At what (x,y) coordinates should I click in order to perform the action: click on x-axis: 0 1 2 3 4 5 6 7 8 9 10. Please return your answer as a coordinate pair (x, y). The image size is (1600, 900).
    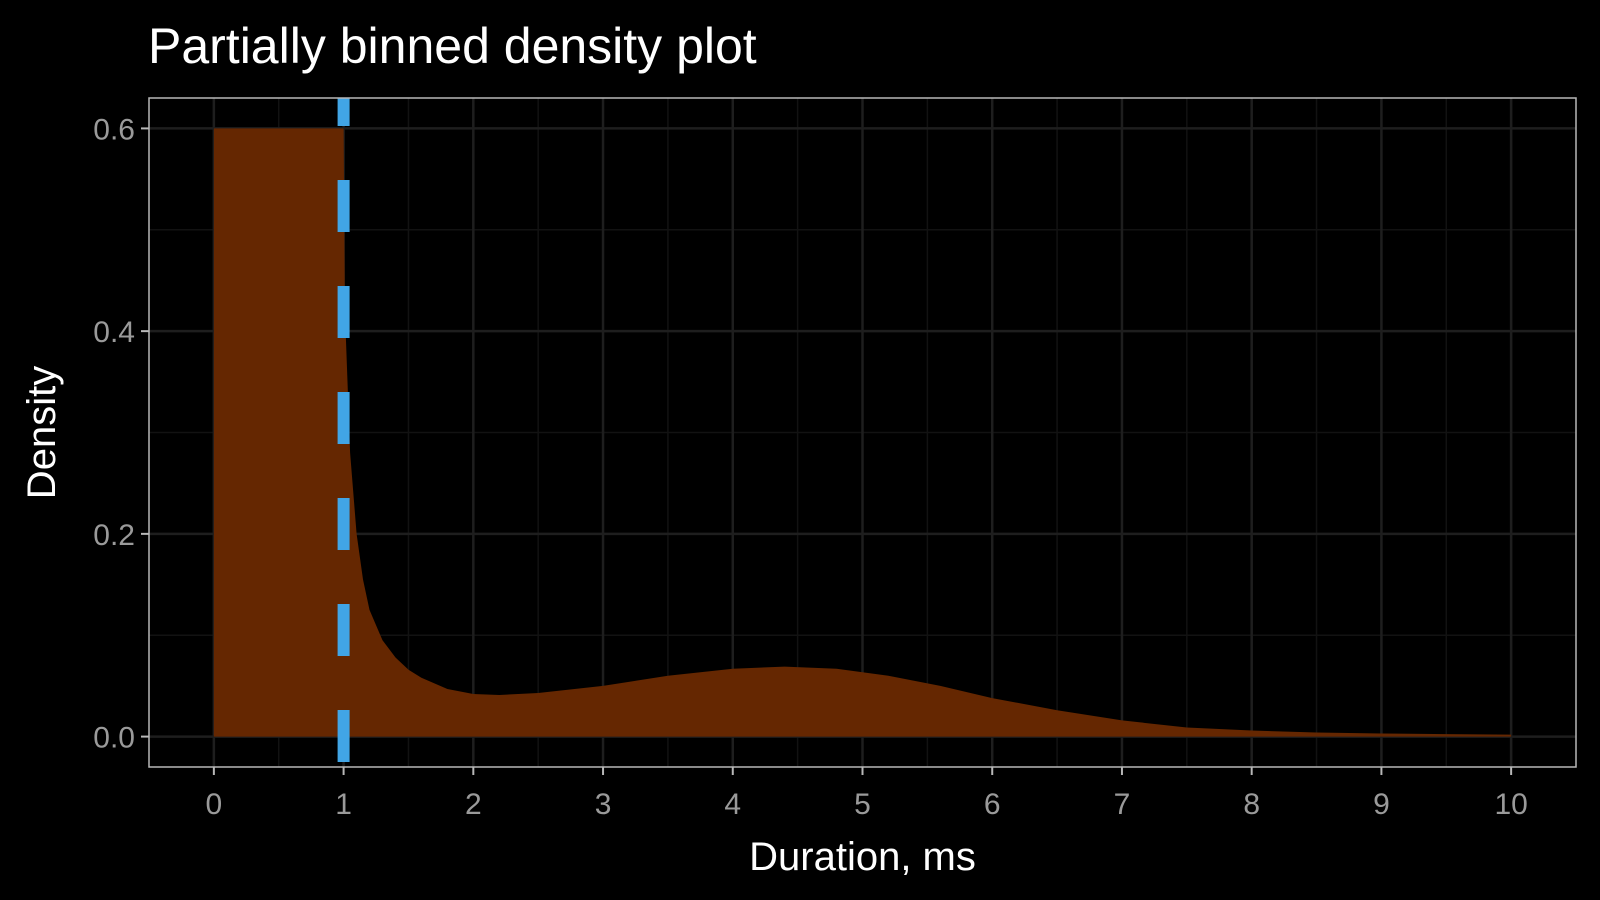
    Looking at the image, I should click on (867, 794).